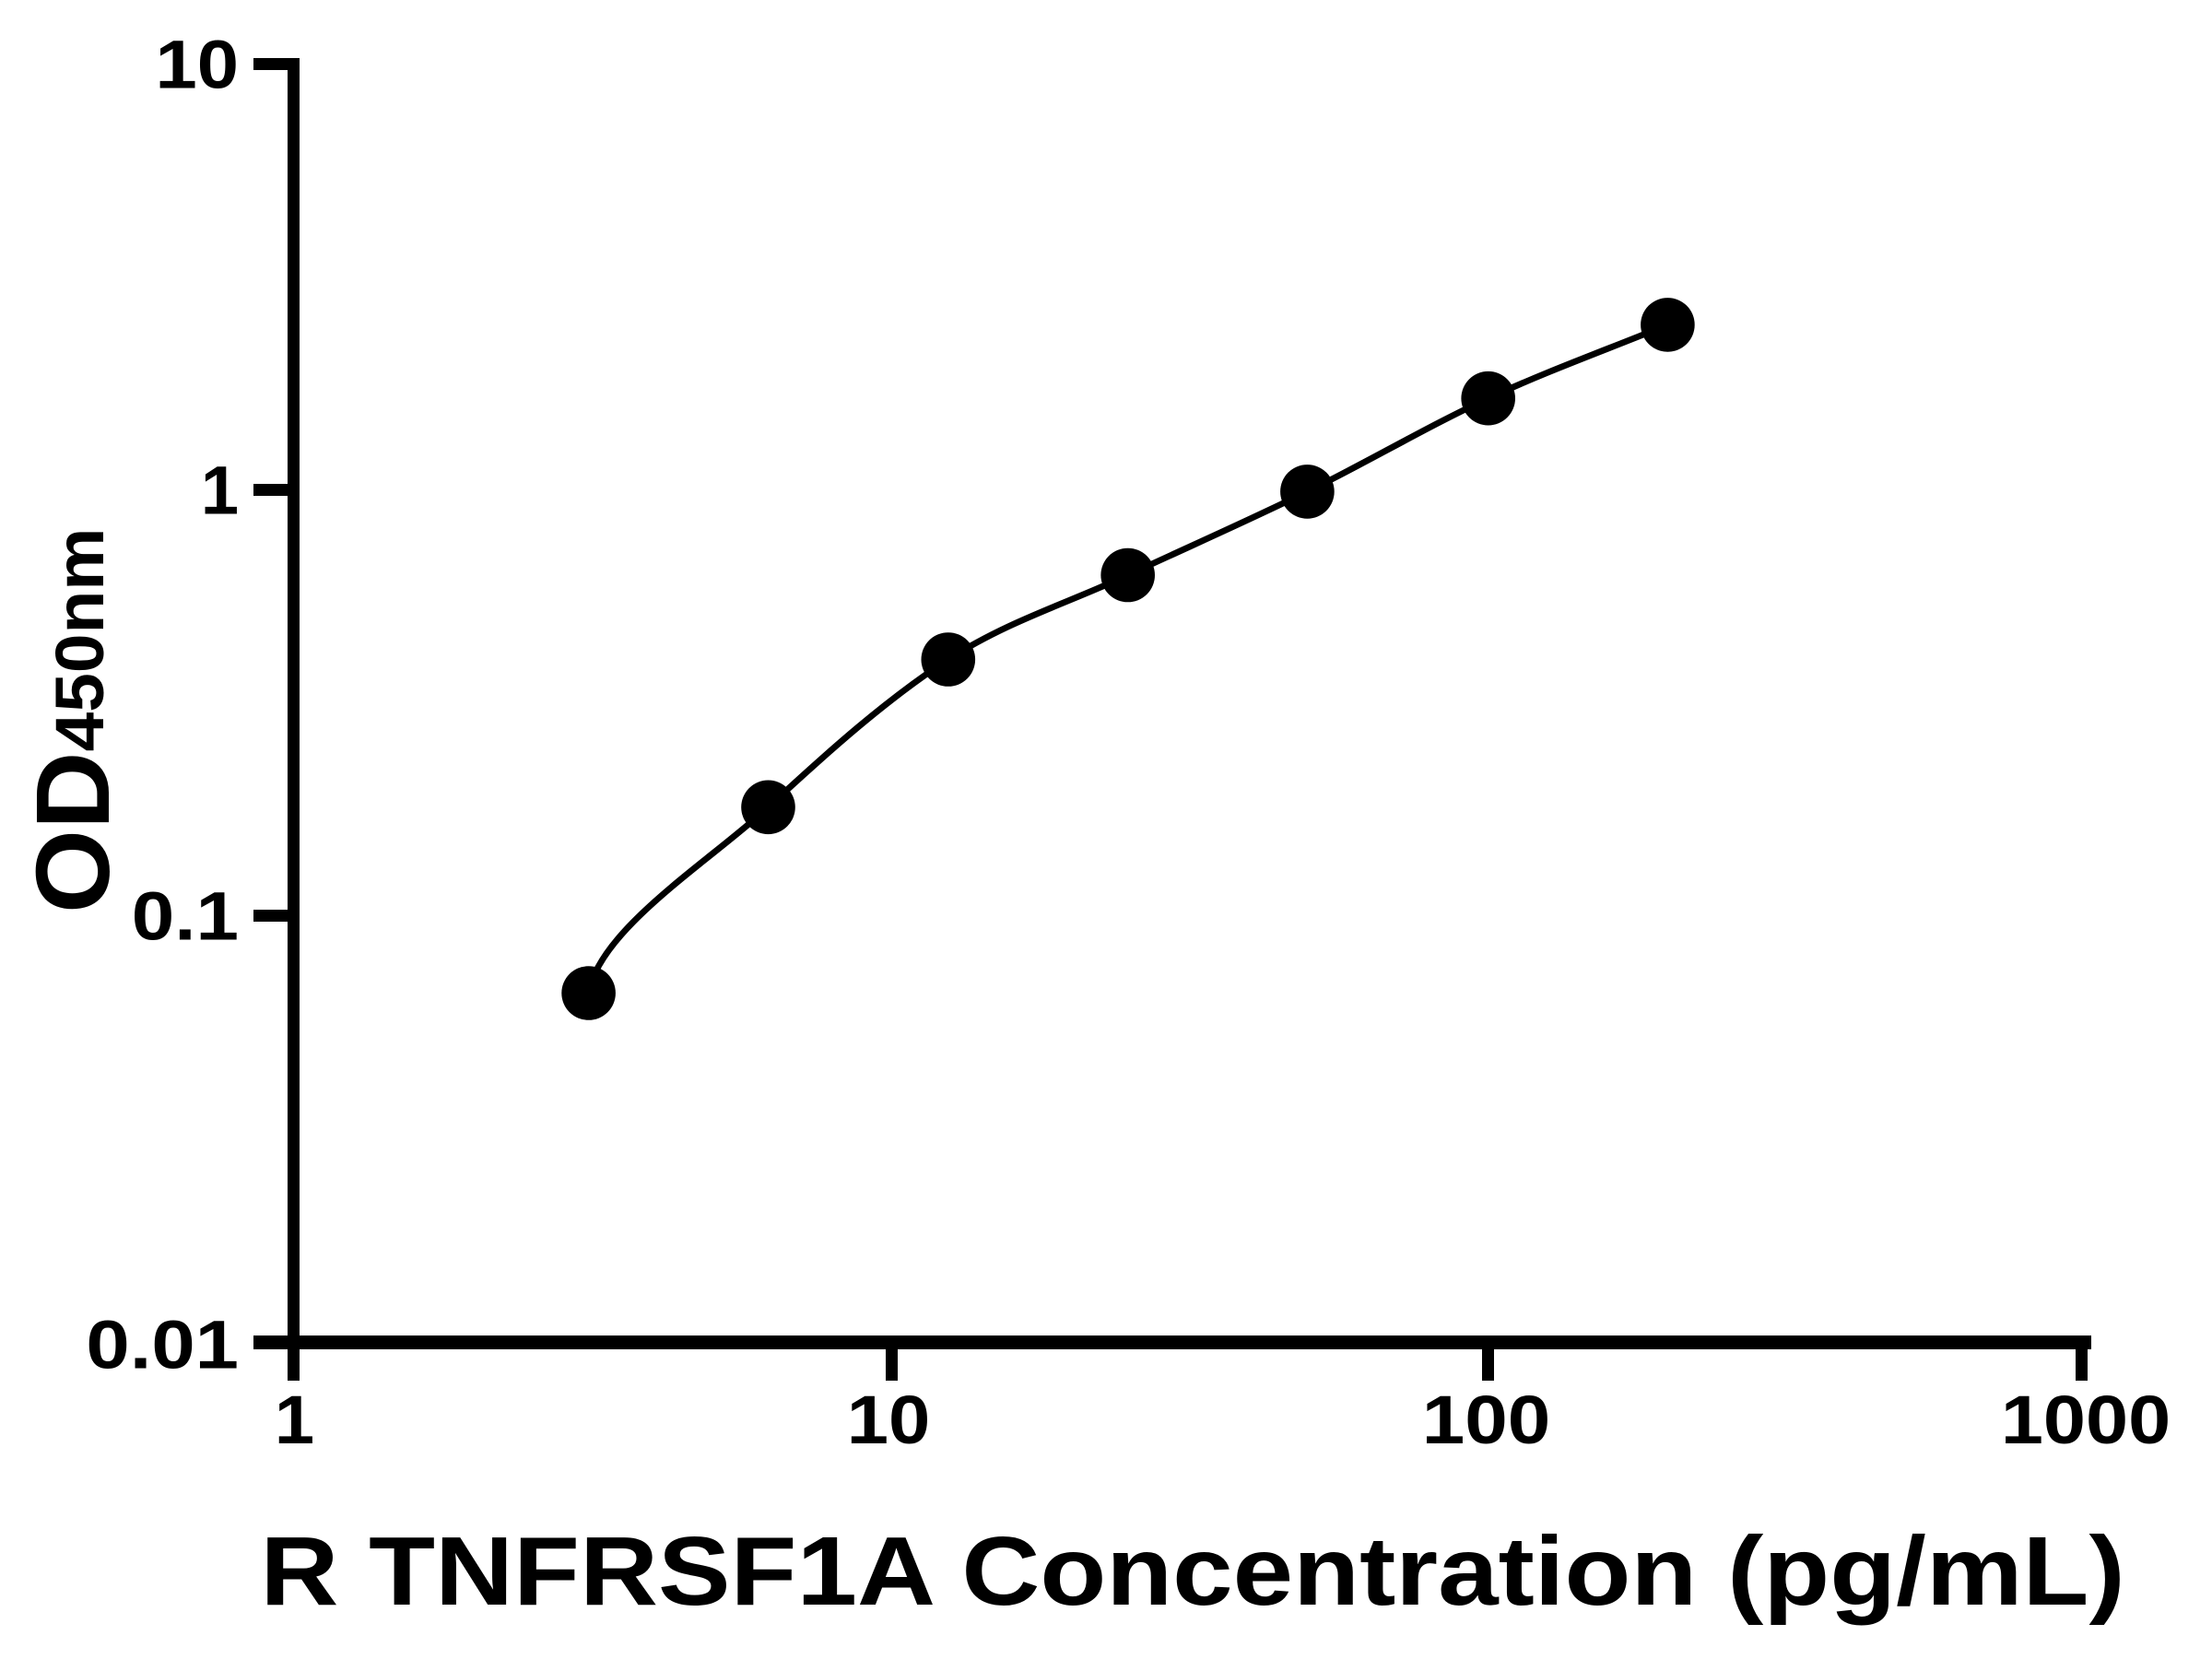 Image resolution: width=2212 pixels, height=1659 pixels. I want to click on svg-text: 0.01, so click(162, 1344).